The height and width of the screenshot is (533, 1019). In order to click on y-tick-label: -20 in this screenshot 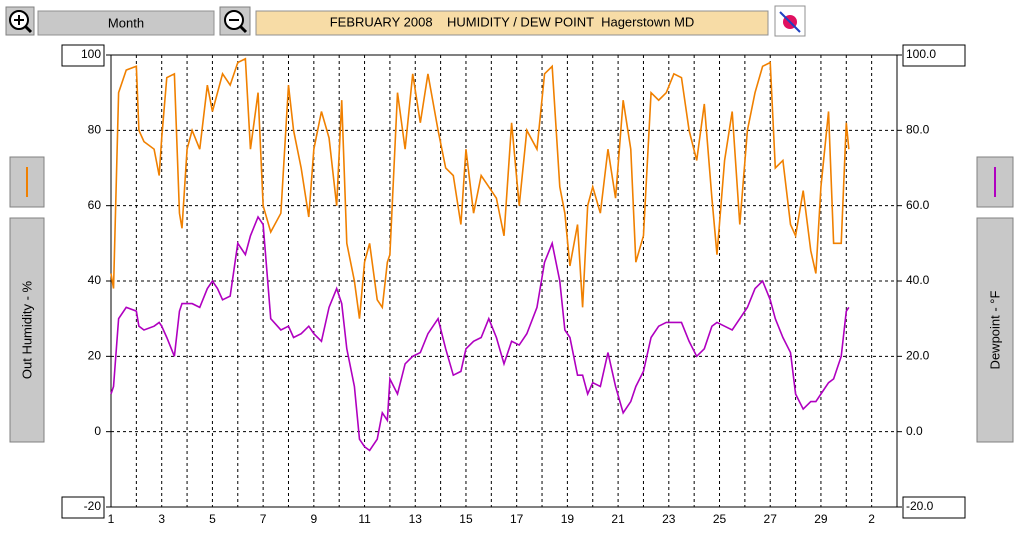, I will do `click(93, 506)`.